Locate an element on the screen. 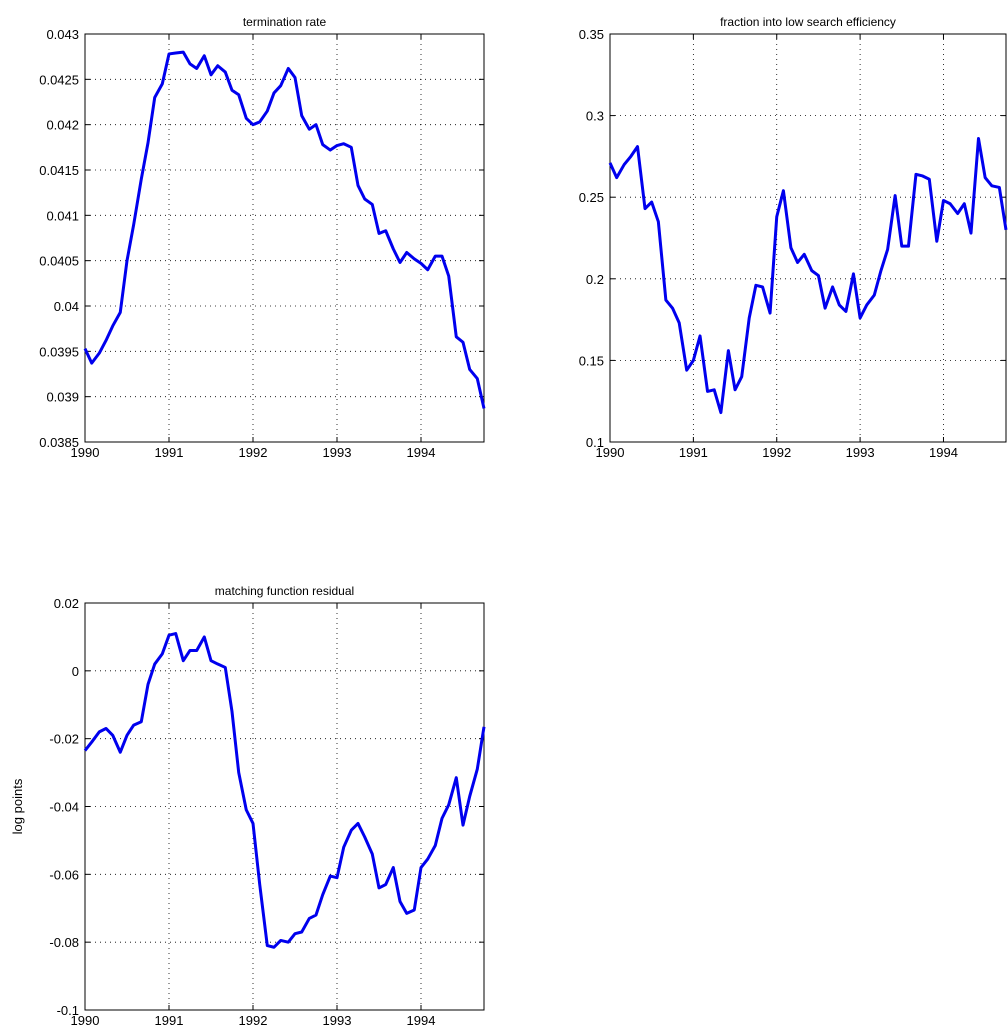  y-tick-label: 0.2 is located at coordinates (595, 279).